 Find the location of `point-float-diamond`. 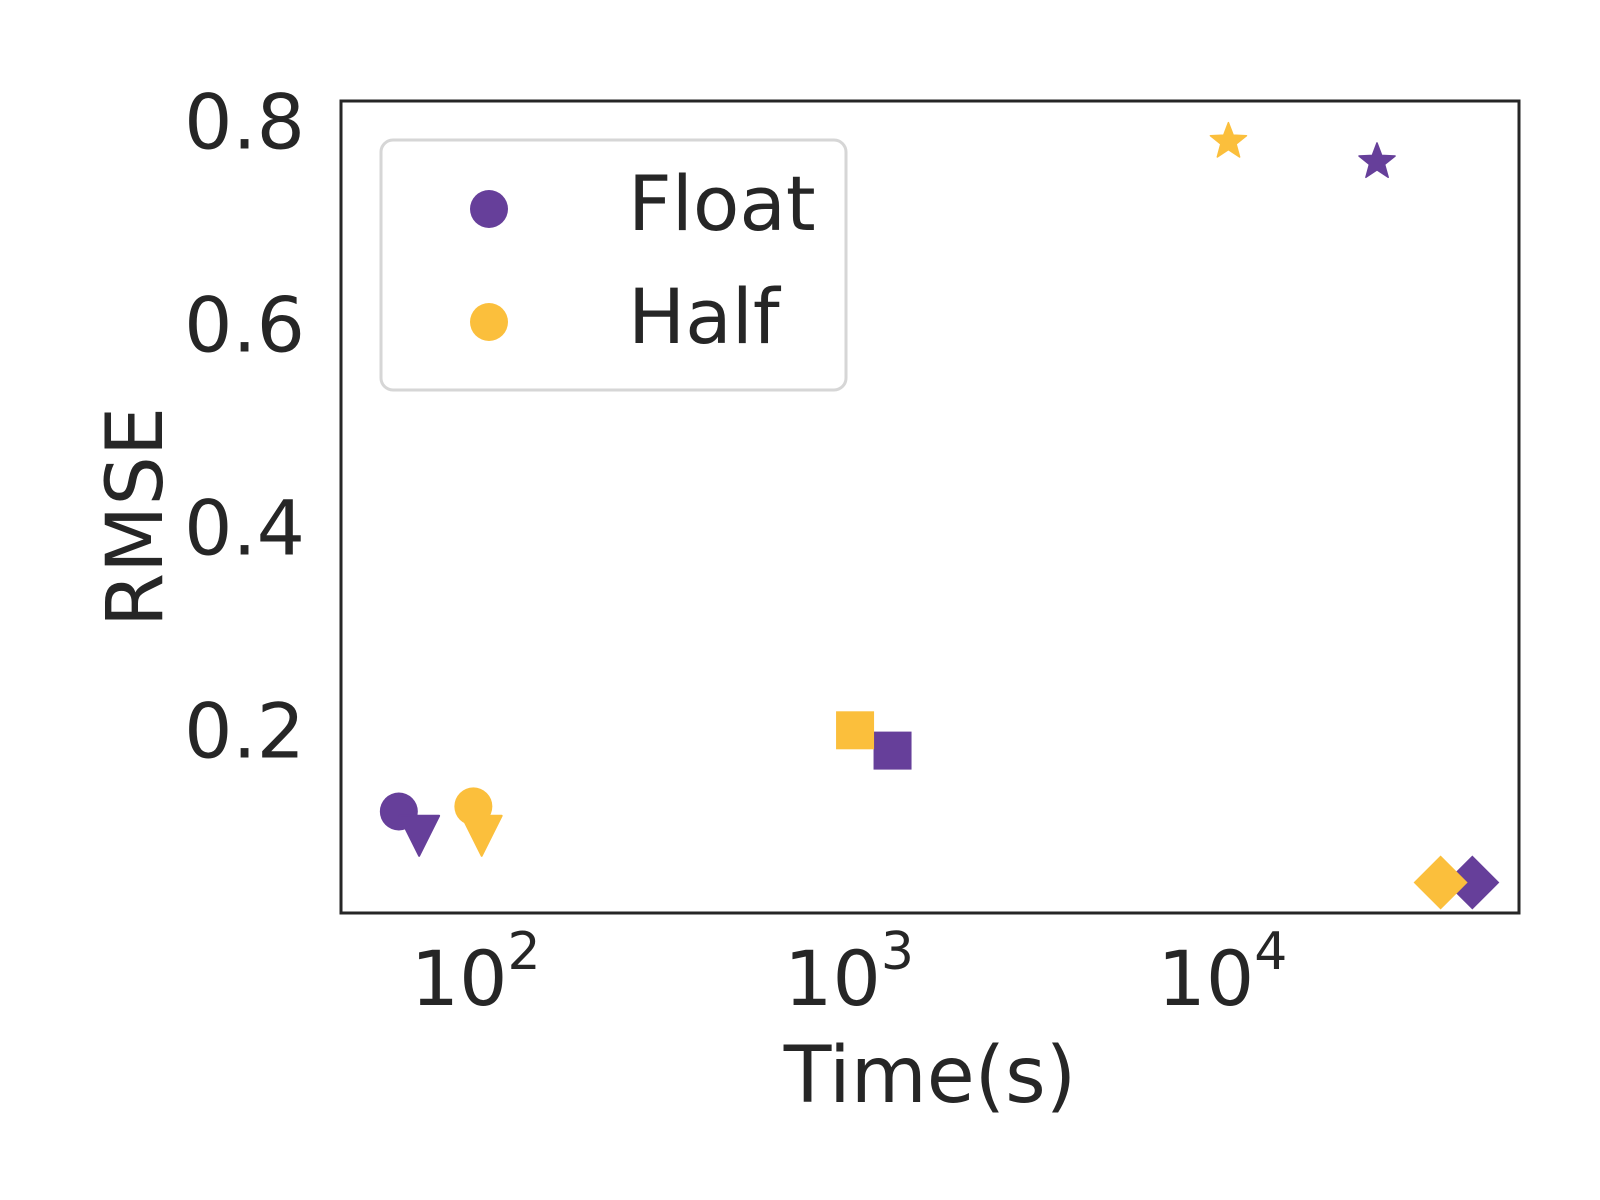

point-float-diamond is located at coordinates (1472, 882).